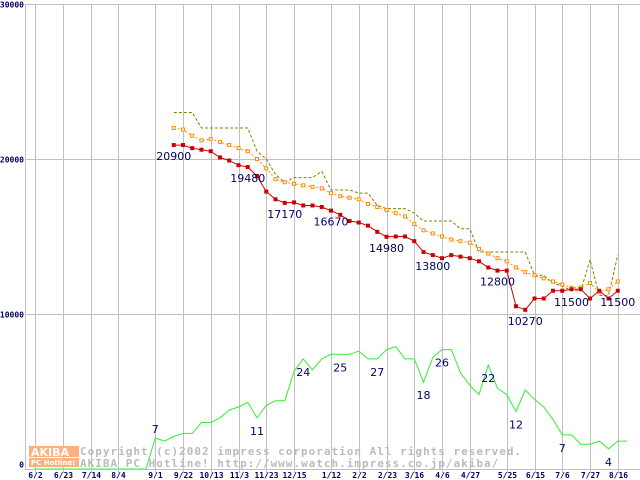 This screenshot has width=640, height=480. What do you see at coordinates (331, 475) in the screenshot?
I see `x-tick-label: 1/12` at bounding box center [331, 475].